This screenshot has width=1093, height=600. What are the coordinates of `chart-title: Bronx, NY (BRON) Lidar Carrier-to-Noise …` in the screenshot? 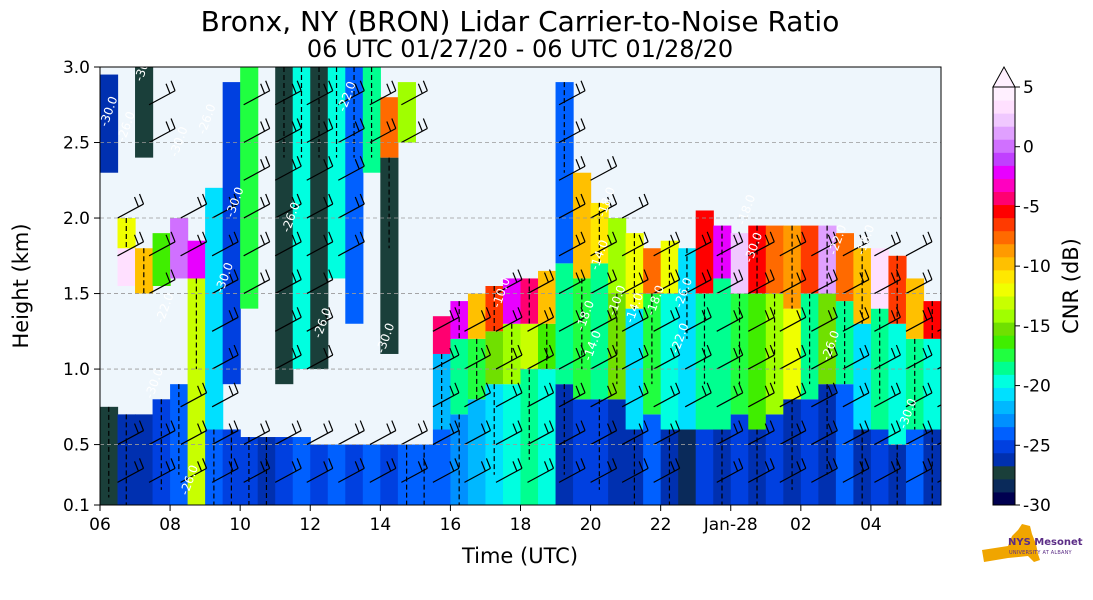 It's located at (520, 21).